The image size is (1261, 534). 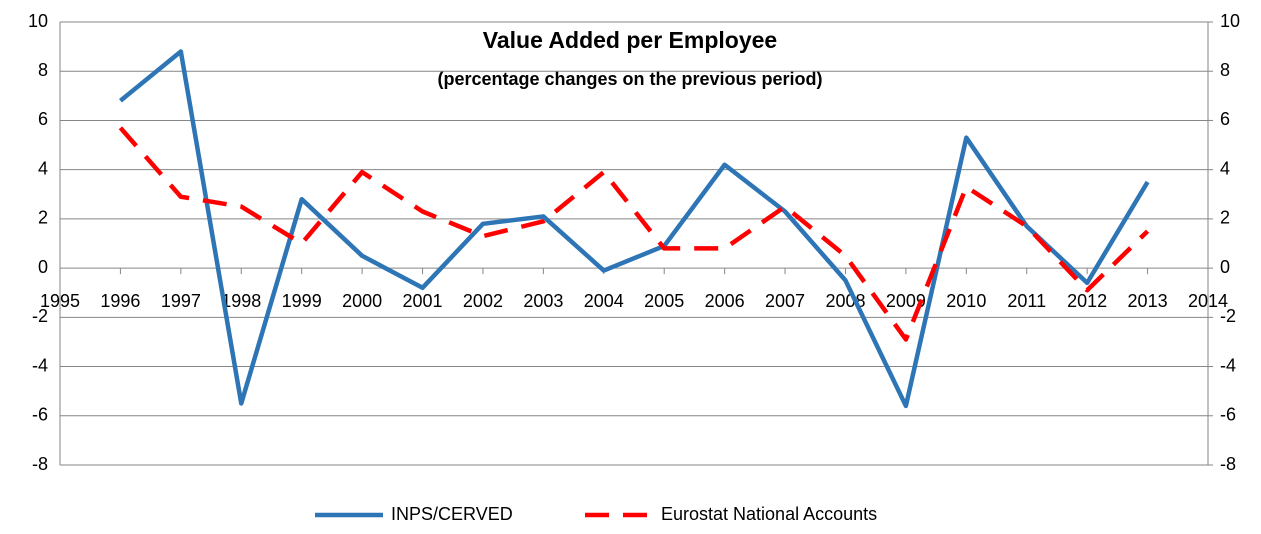 I want to click on x-tick-label: 2011, so click(x=1026, y=301).